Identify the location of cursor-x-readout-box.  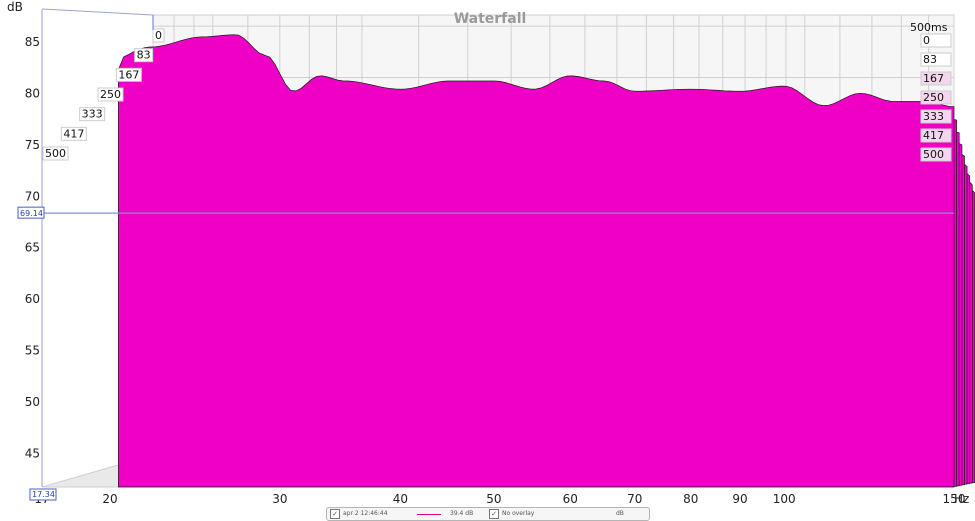
(43, 494).